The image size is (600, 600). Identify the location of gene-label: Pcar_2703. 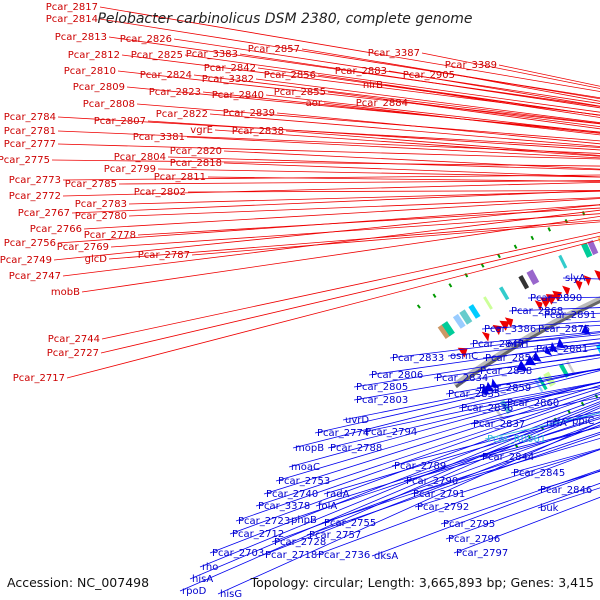
(238, 553).